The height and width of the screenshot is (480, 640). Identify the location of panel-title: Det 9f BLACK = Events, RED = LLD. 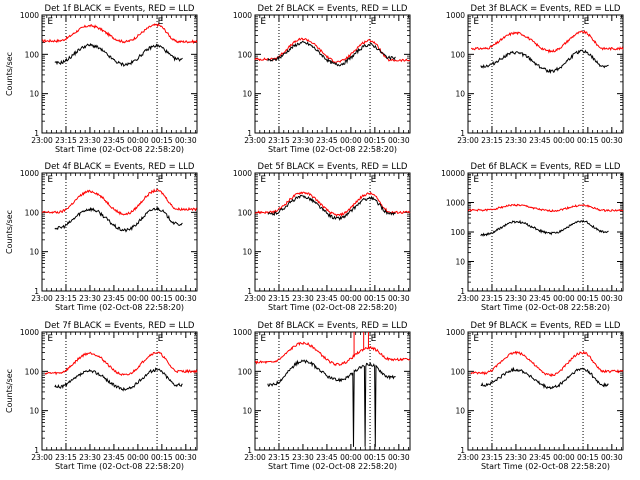
(546, 326).